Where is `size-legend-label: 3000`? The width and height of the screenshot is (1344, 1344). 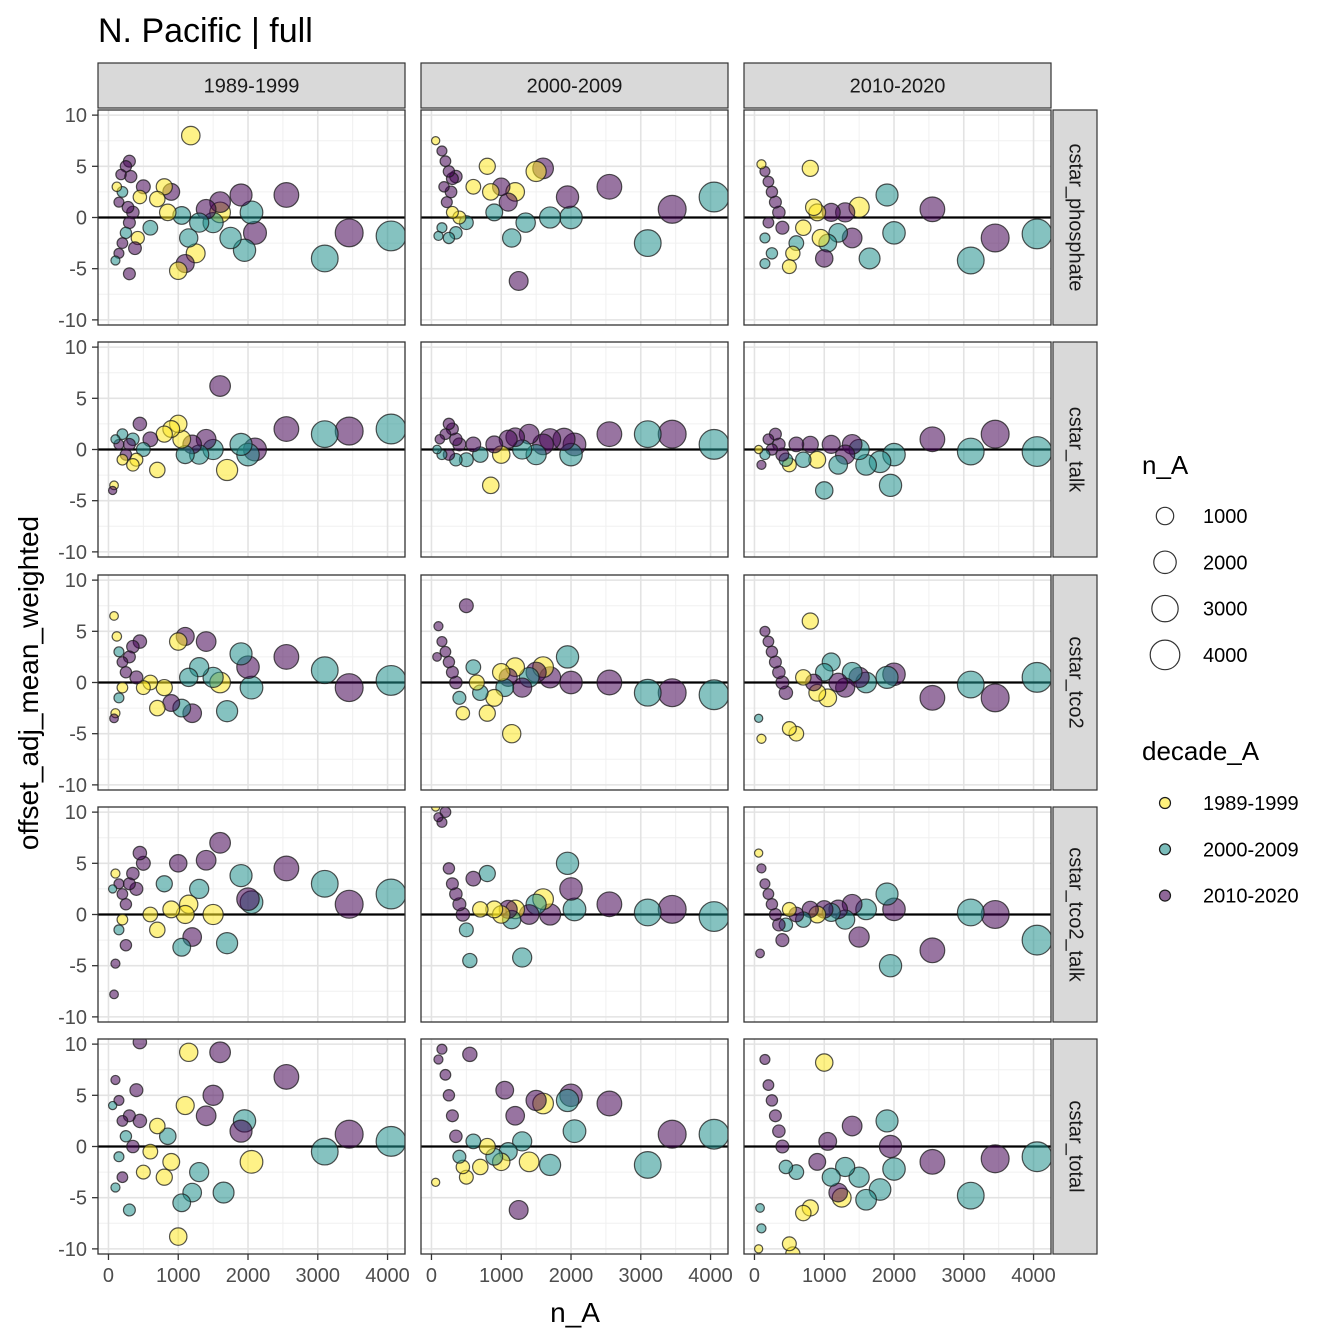
size-legend-label: 3000 is located at coordinates (1225, 610).